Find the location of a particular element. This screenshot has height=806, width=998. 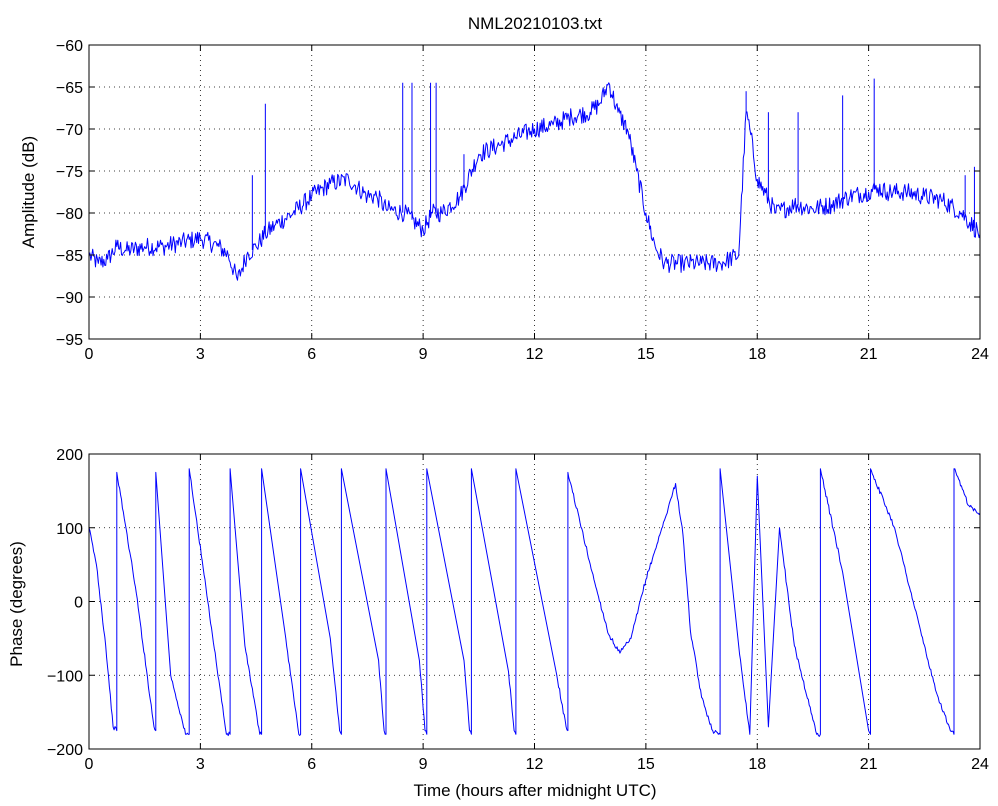

y-tick-label: 0 is located at coordinates (78, 603).